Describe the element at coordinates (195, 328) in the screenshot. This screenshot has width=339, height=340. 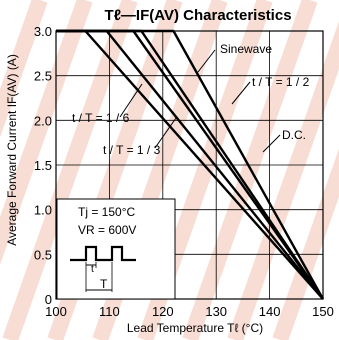
I see `x-axis-title: Lead Temperature Tℓ (°C)` at that location.